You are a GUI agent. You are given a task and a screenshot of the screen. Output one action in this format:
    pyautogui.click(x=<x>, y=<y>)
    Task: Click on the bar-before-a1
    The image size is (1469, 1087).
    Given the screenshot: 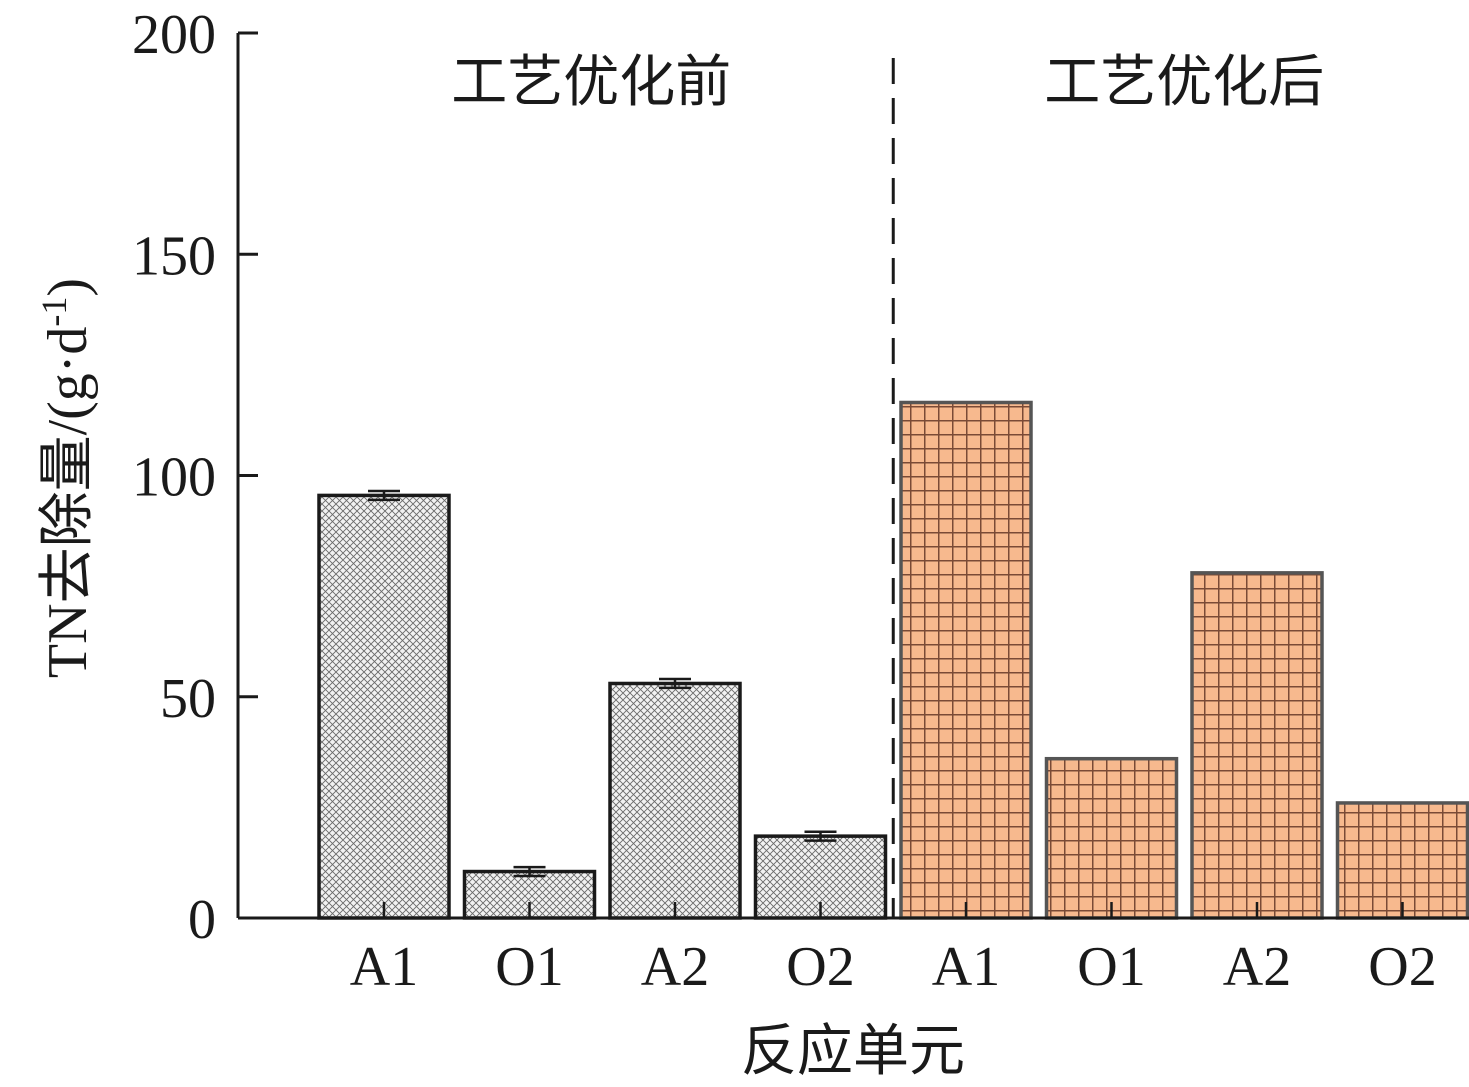 What is the action you would take?
    pyautogui.click(x=384, y=706)
    